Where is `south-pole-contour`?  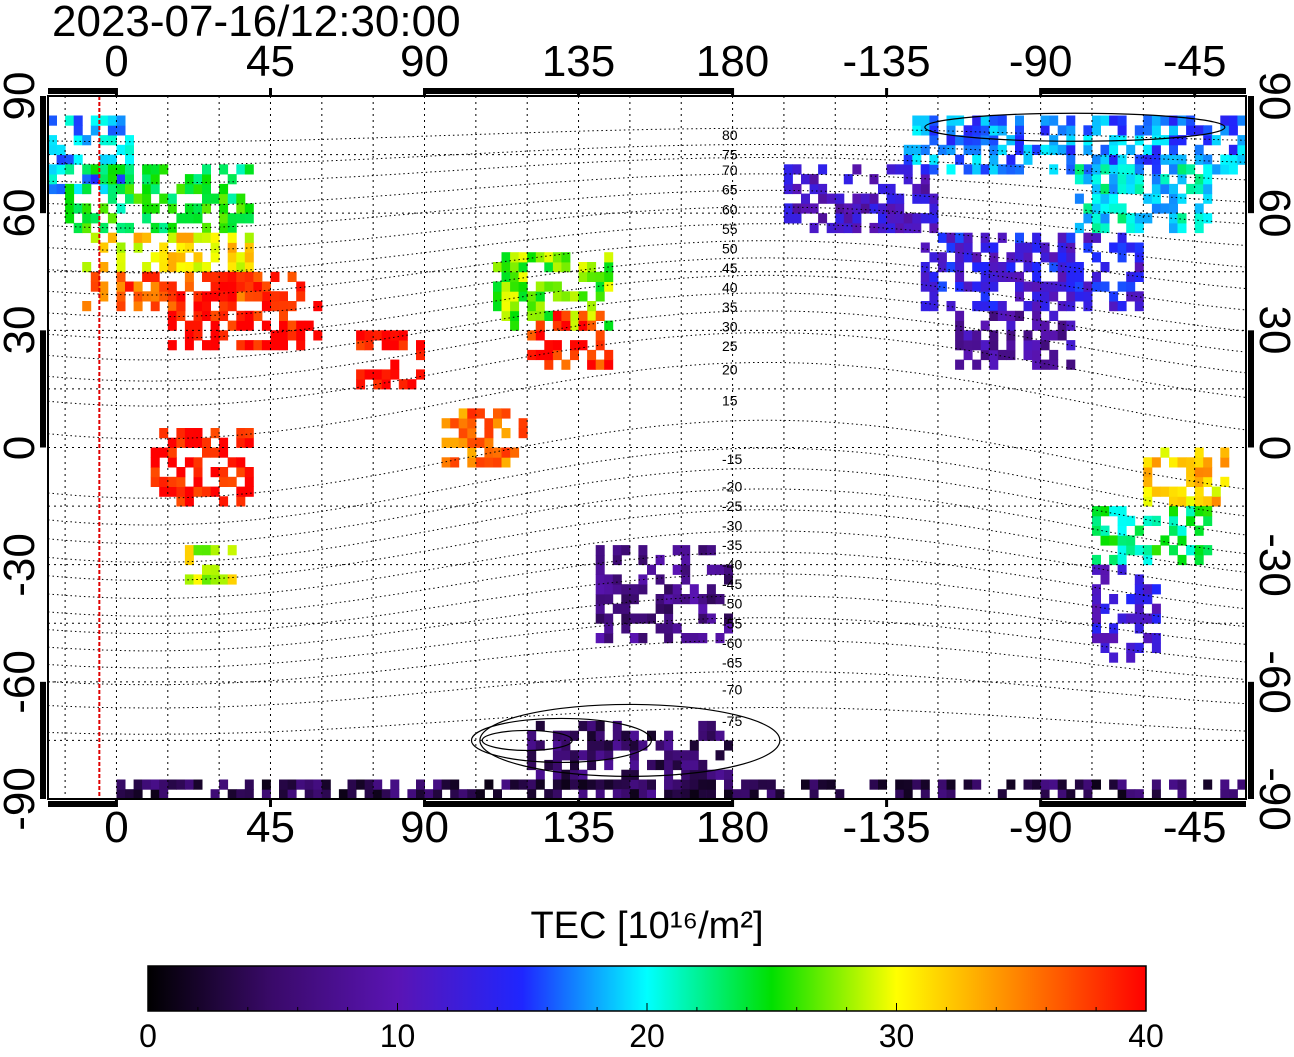 south-pole-contour is located at coordinates (527, 740).